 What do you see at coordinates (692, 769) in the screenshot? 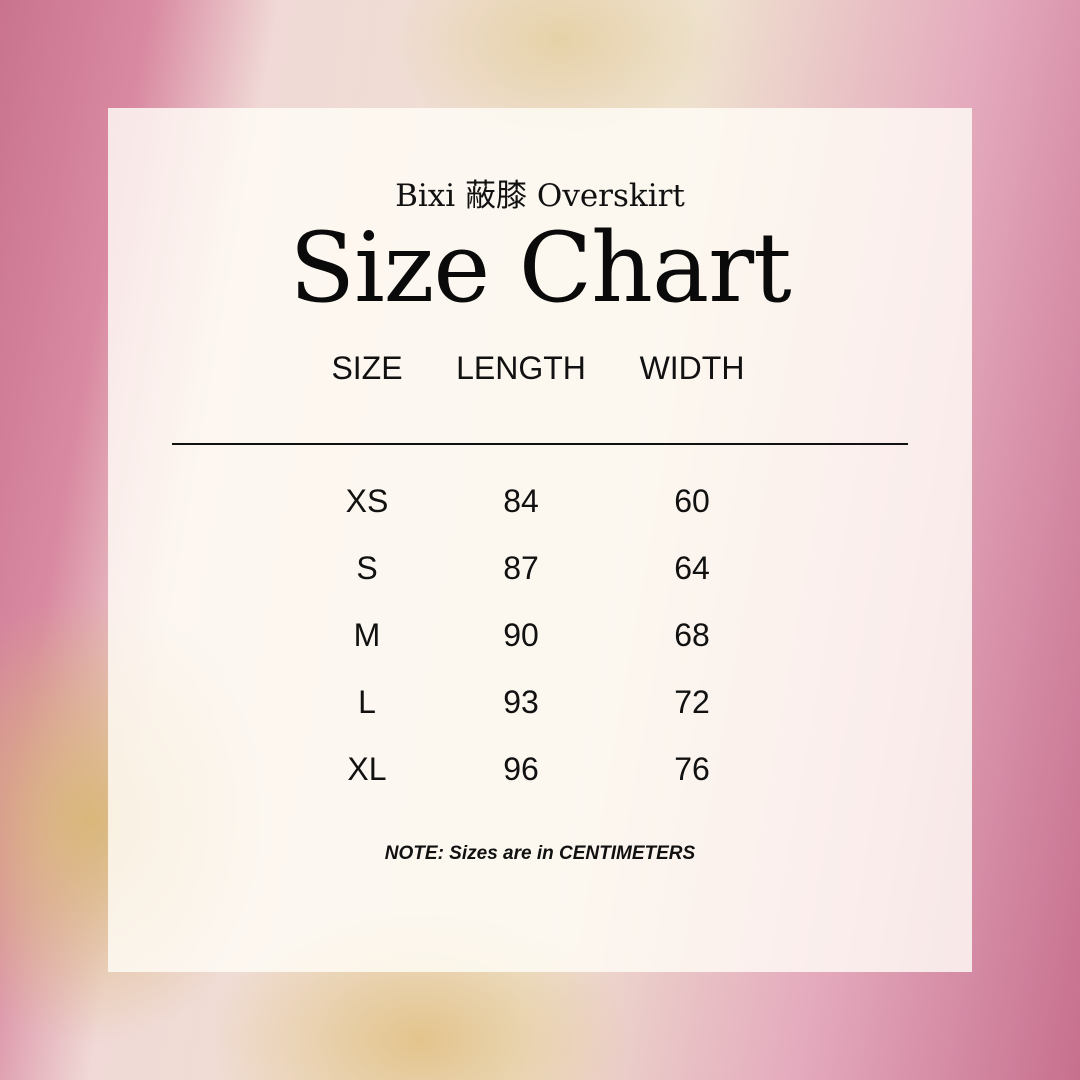
I see `cell-width: 76` at bounding box center [692, 769].